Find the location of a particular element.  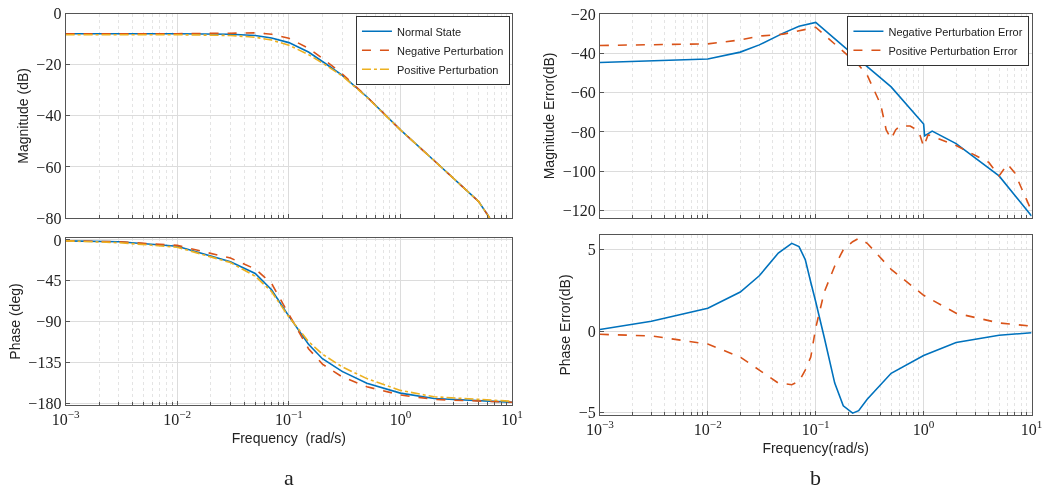

text: b is located at coordinates (815, 477).